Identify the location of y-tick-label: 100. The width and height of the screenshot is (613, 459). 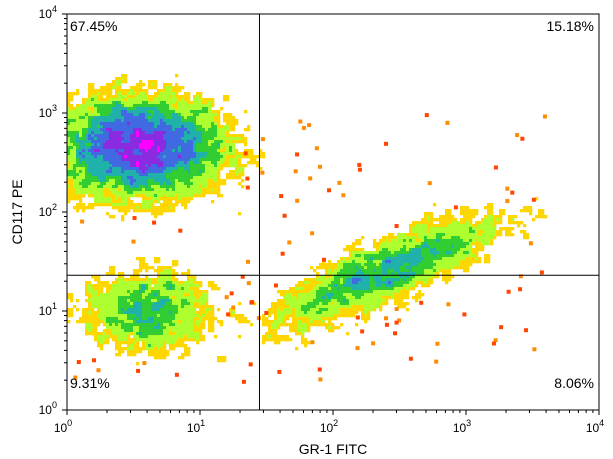
(48, 408).